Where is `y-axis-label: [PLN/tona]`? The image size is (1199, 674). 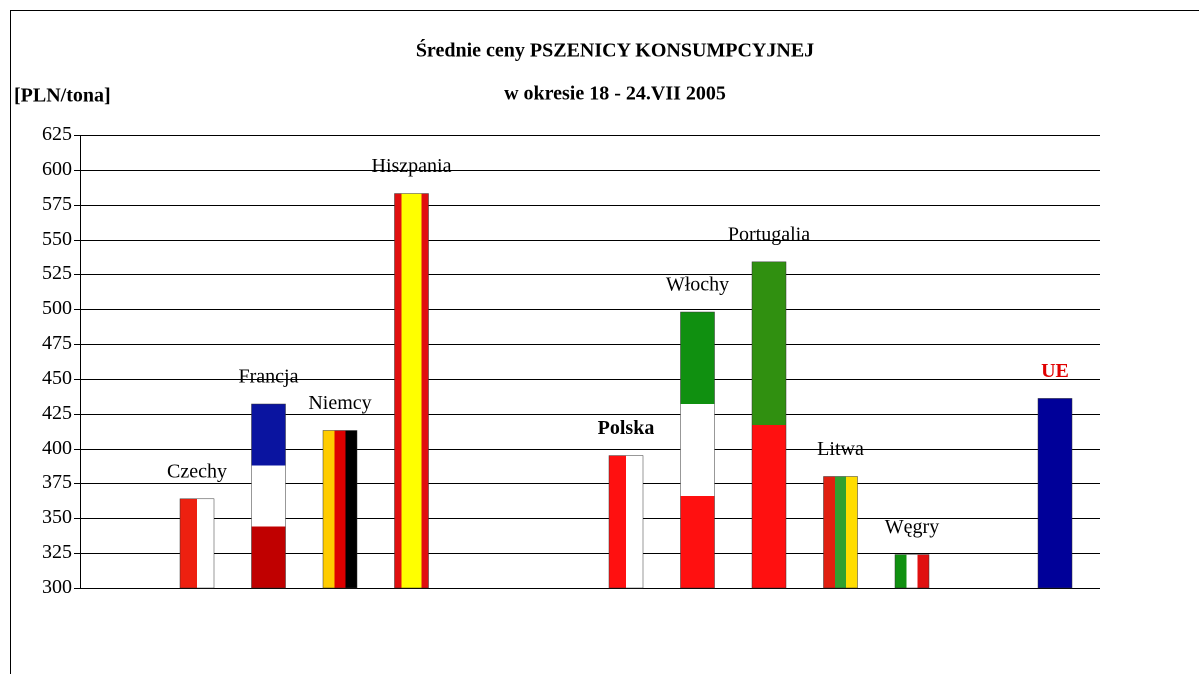
y-axis-label: [PLN/tona] is located at coordinates (62, 96).